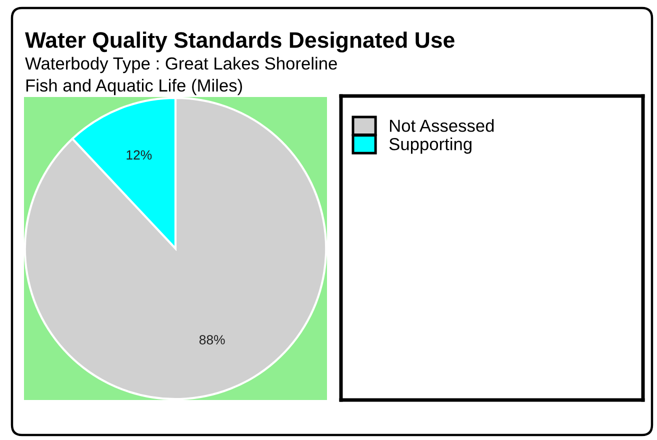 The width and height of the screenshot is (657, 440). What do you see at coordinates (239, 42) in the screenshot?
I see `chart-title: Water Quality Standards Designated Use` at bounding box center [239, 42].